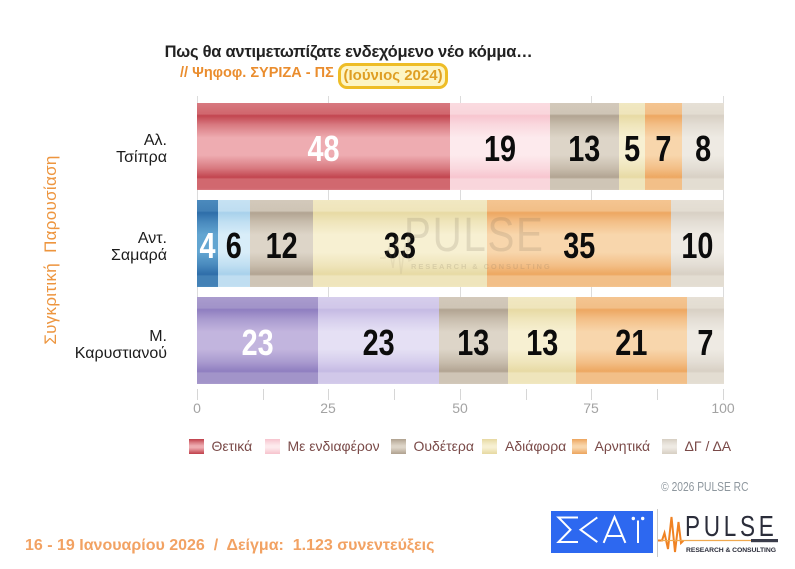  I want to click on svg-text: PULSE, so click(731, 527).